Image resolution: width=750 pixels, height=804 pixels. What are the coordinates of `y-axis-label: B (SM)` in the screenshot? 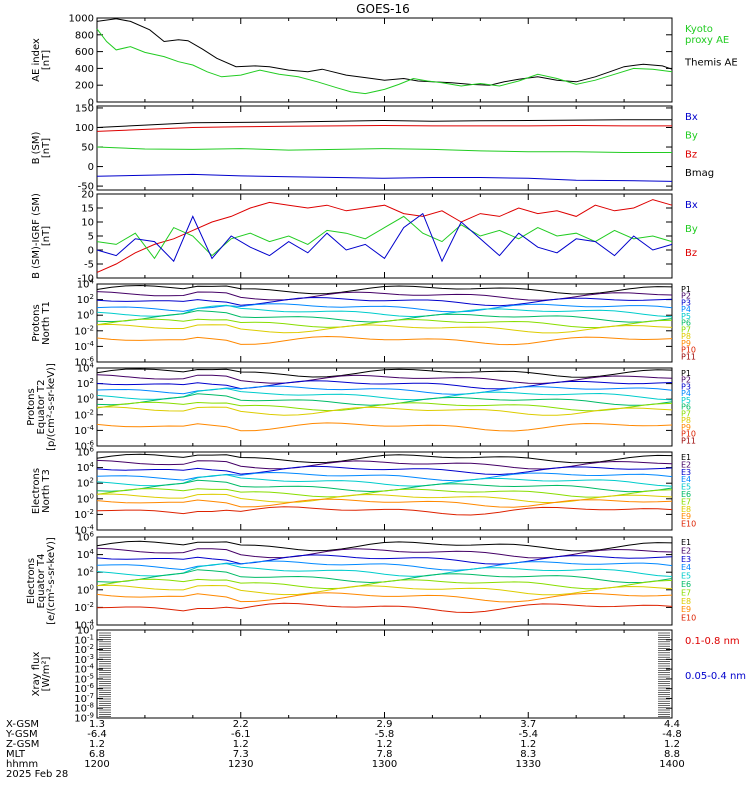 It's located at (36, 147).